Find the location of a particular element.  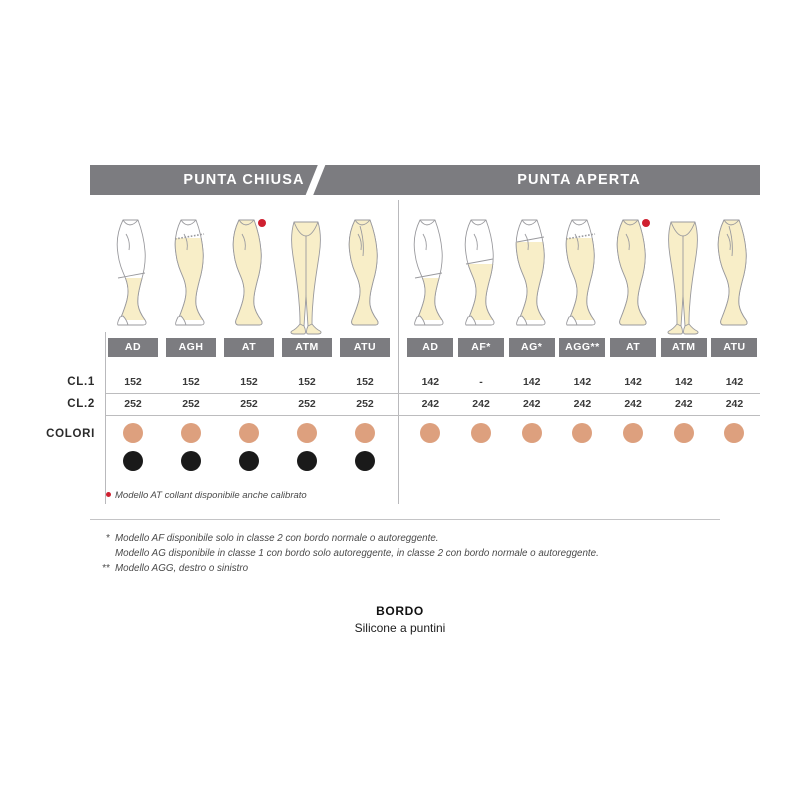

model-code-cell: AGH is located at coordinates (191, 347).